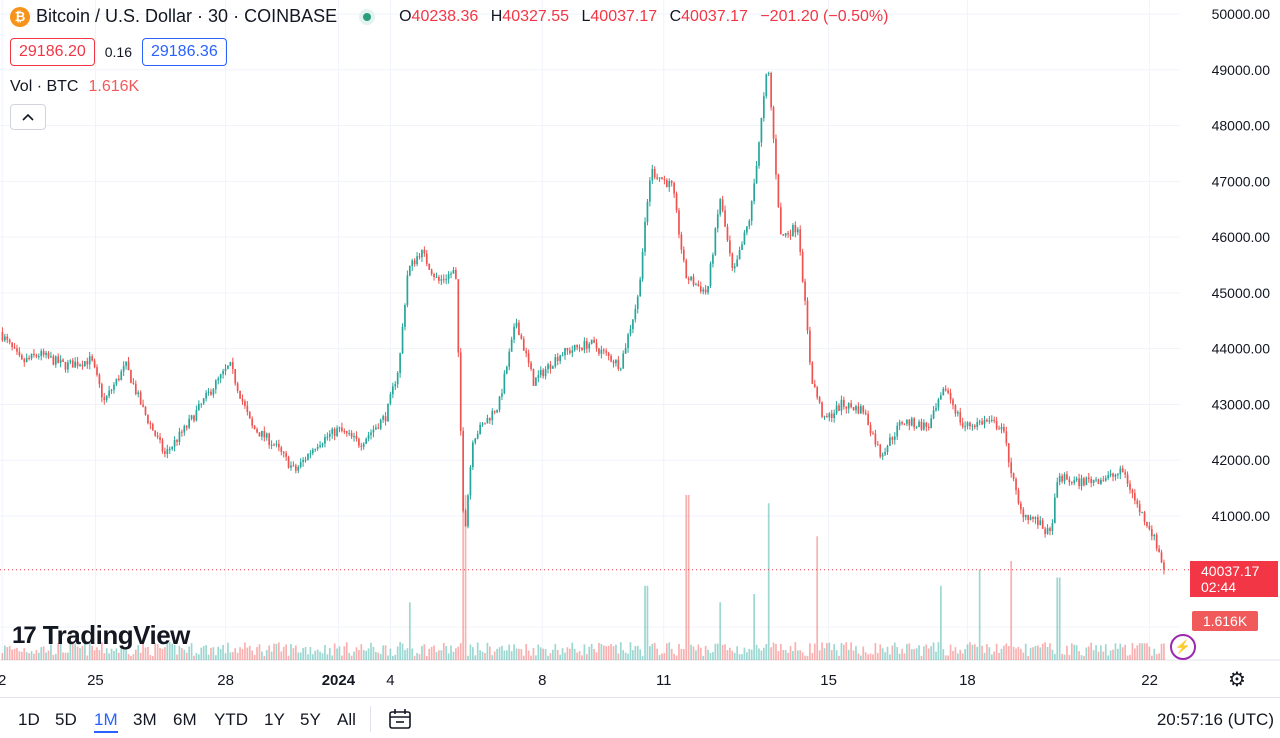 This screenshot has width=1280, height=738. Describe the element at coordinates (29, 719) in the screenshot. I see `range-1d: 1D` at that location.